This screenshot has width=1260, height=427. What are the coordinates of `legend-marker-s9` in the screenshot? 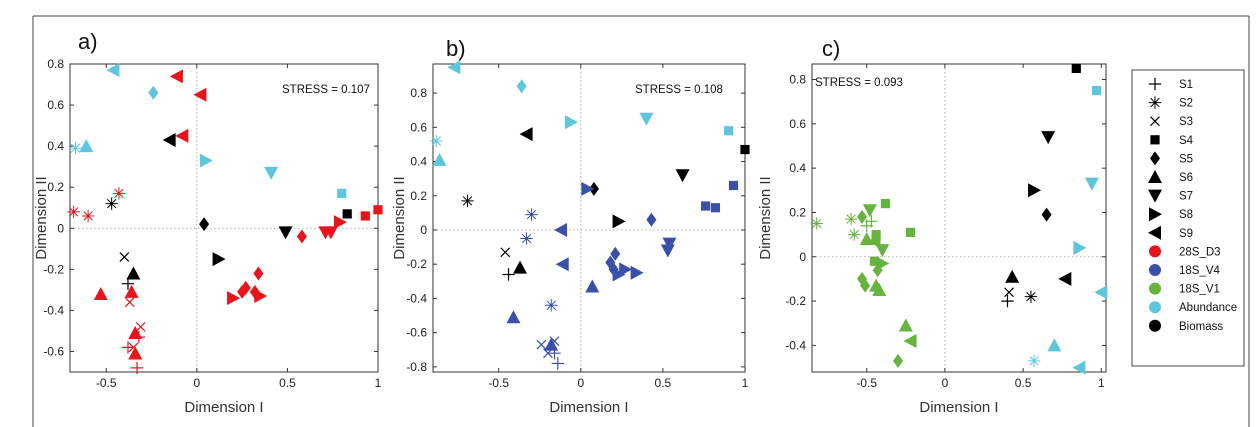 It's located at (1154, 232).